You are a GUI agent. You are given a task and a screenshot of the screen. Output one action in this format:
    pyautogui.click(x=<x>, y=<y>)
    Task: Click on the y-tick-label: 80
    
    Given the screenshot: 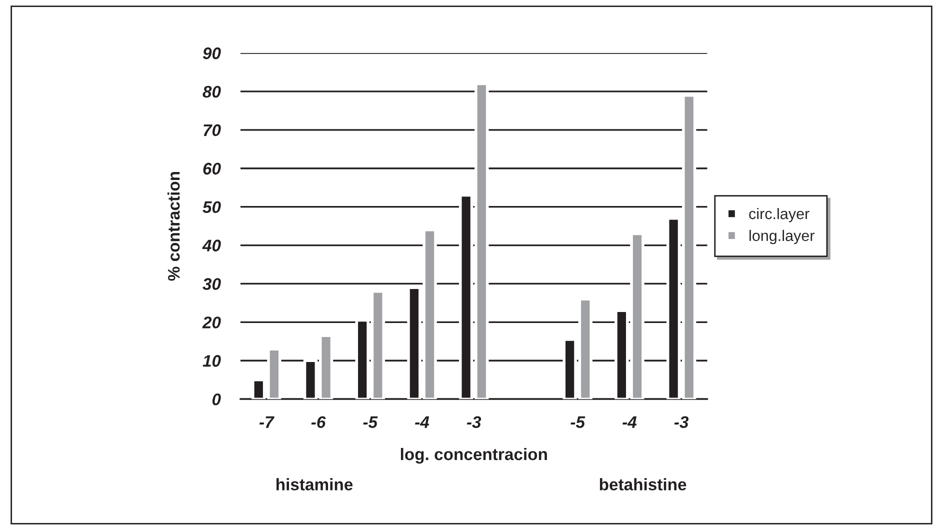 What is the action you would take?
    pyautogui.click(x=211, y=92)
    